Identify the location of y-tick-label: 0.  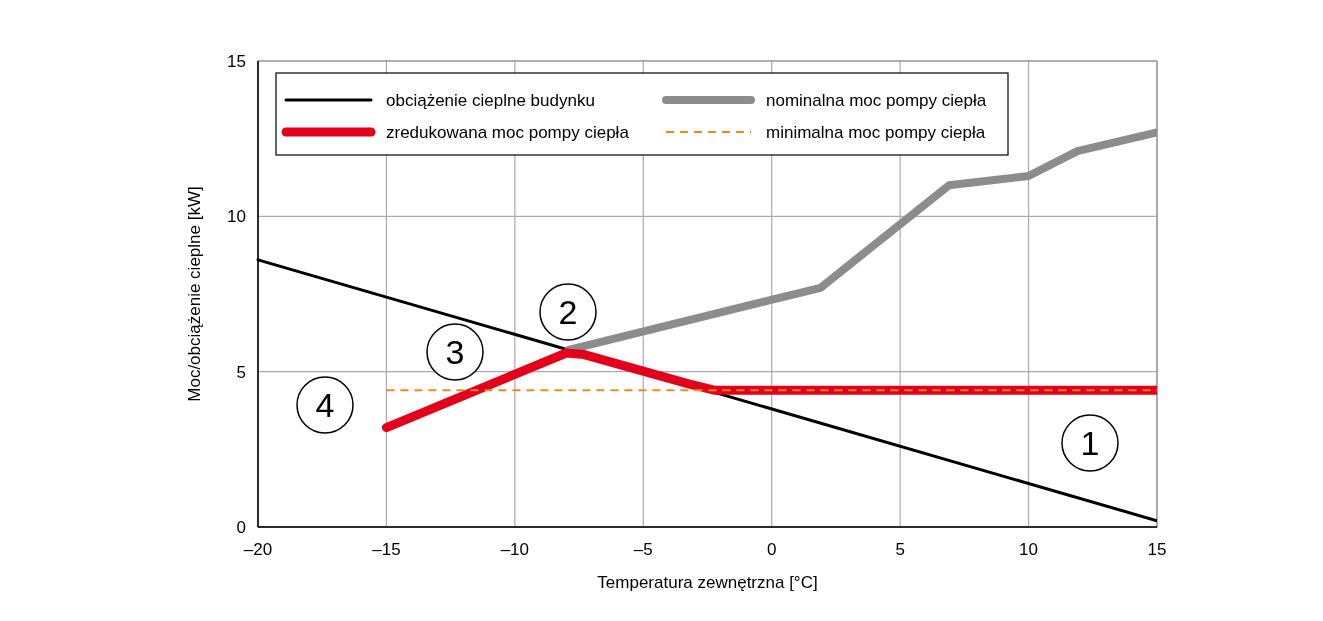
(241, 527).